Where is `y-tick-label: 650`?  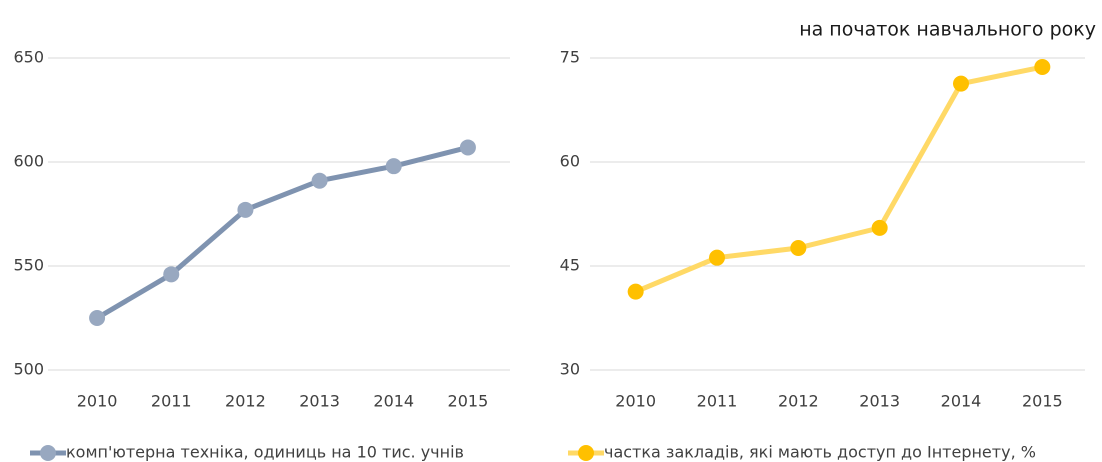
y-tick-label: 650 is located at coordinates (28, 57).